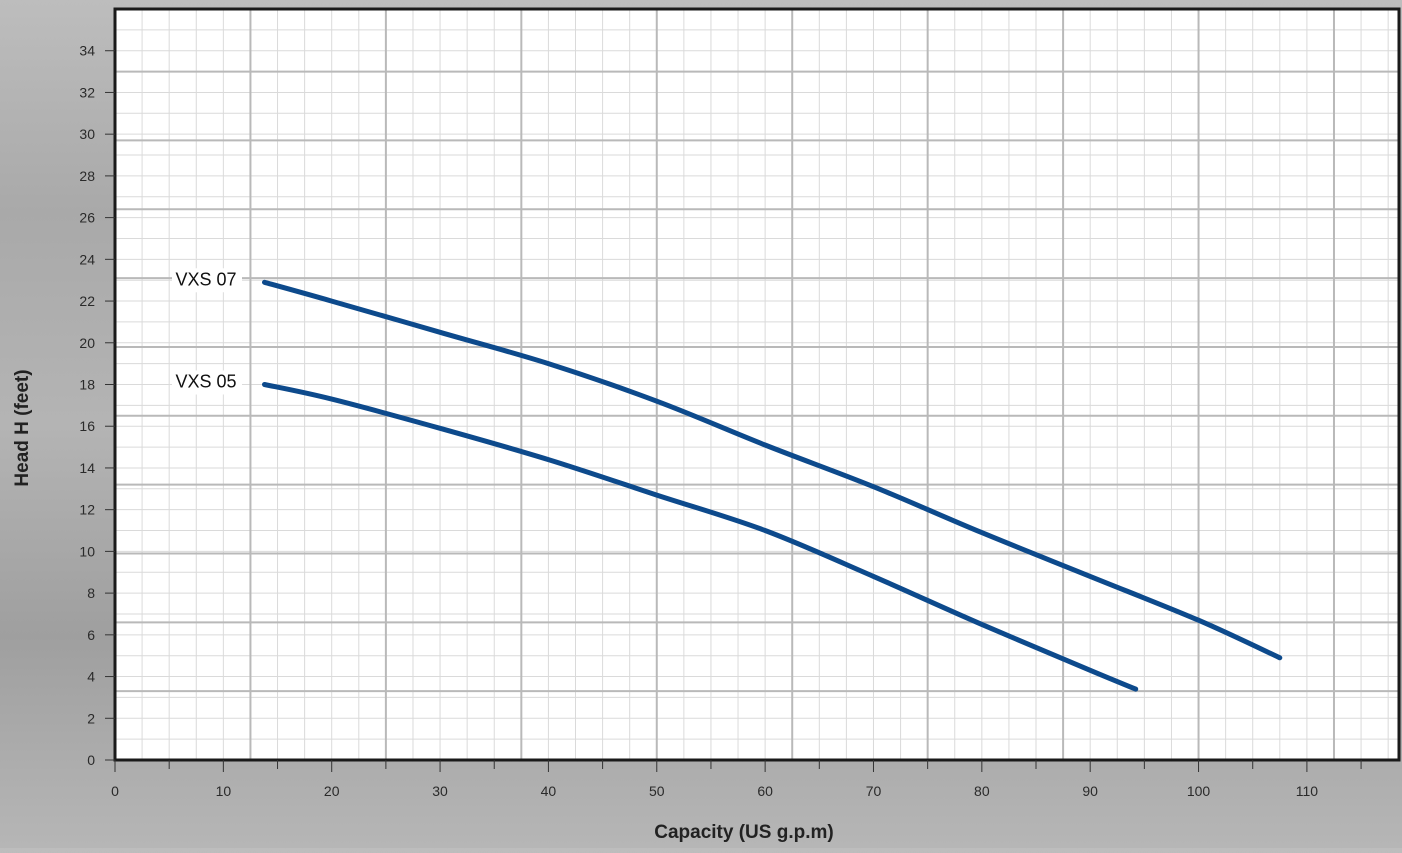 The height and width of the screenshot is (853, 1402). What do you see at coordinates (87, 176) in the screenshot?
I see `y-tick-label: 28` at bounding box center [87, 176].